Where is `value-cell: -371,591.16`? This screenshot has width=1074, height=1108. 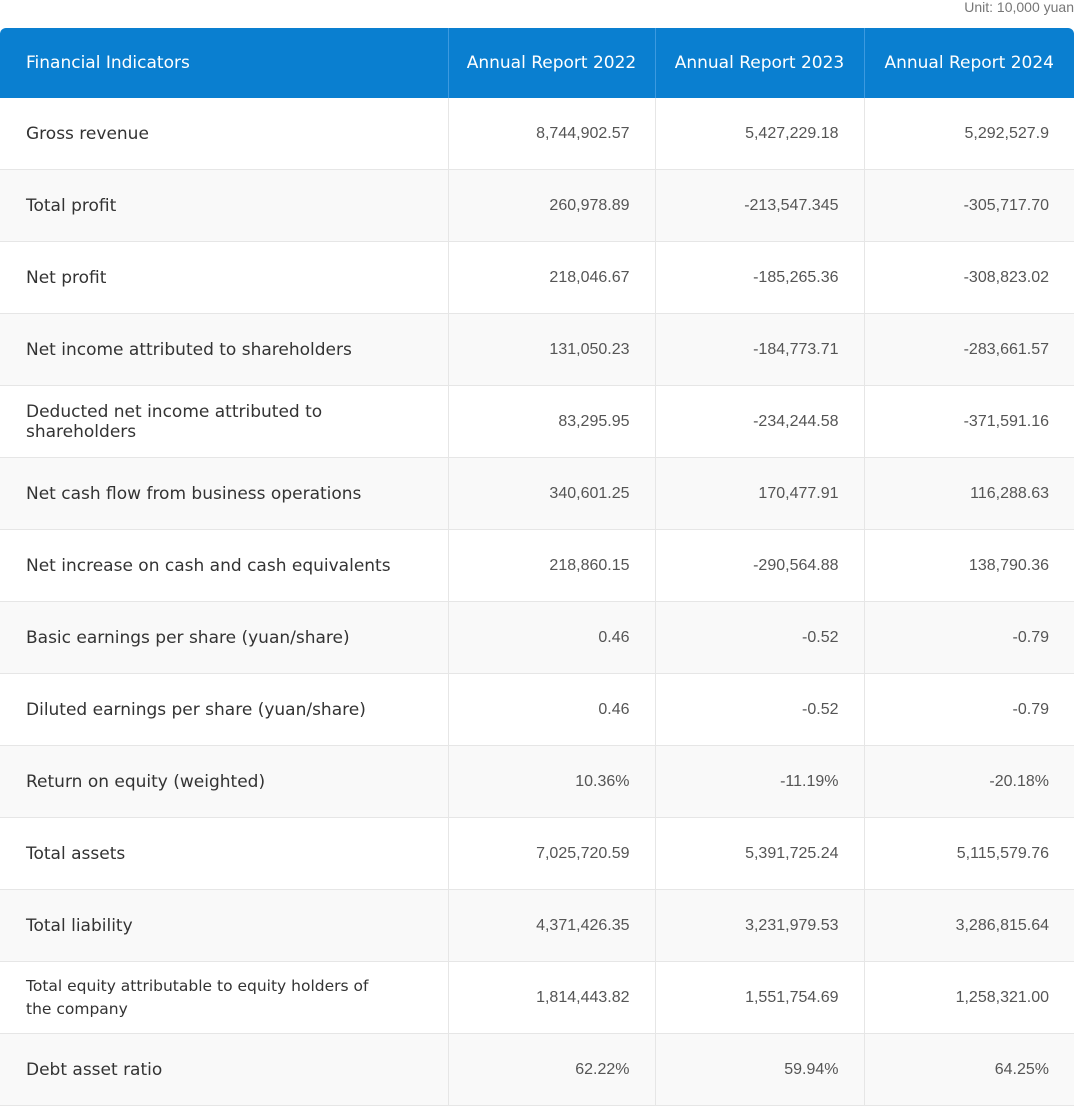 value-cell: -371,591.16 is located at coordinates (968, 421).